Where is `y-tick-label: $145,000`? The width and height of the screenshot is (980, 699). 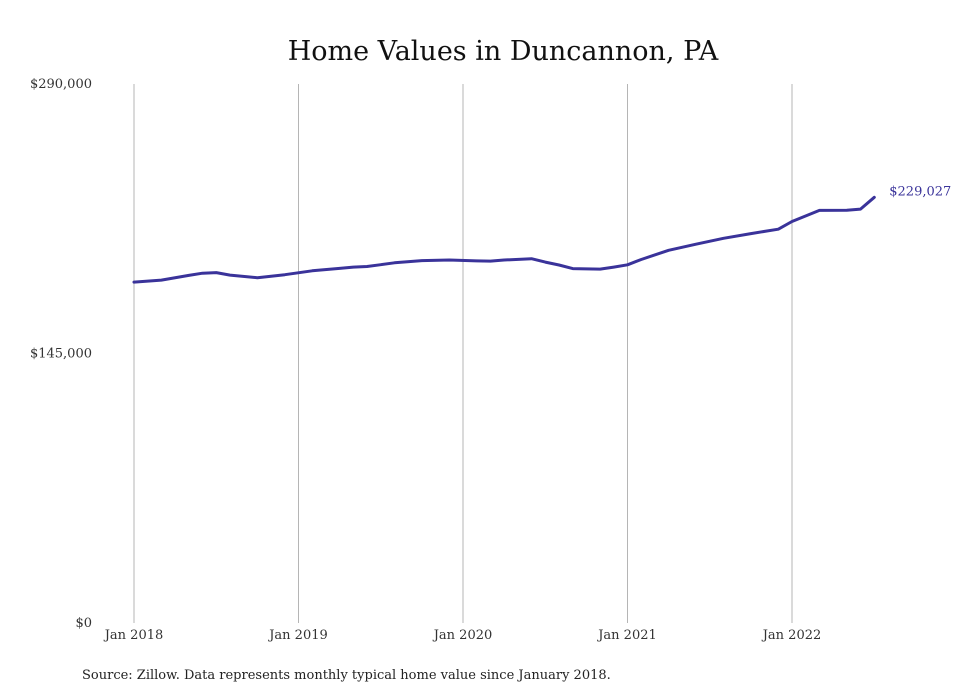 y-tick-label: $145,000 is located at coordinates (61, 354).